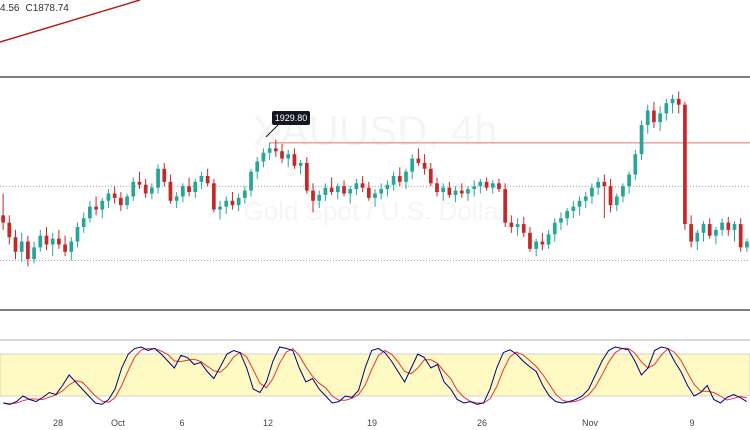  What do you see at coordinates (181, 423) in the screenshot?
I see `x-tick-label: 6` at bounding box center [181, 423].